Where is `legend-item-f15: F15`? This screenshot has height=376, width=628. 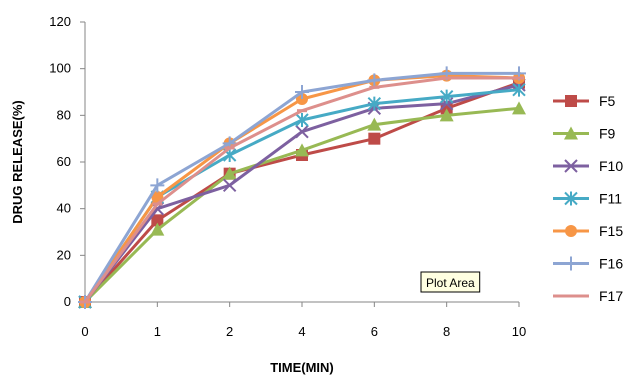
legend-item-f15: F15 is located at coordinates (588, 231).